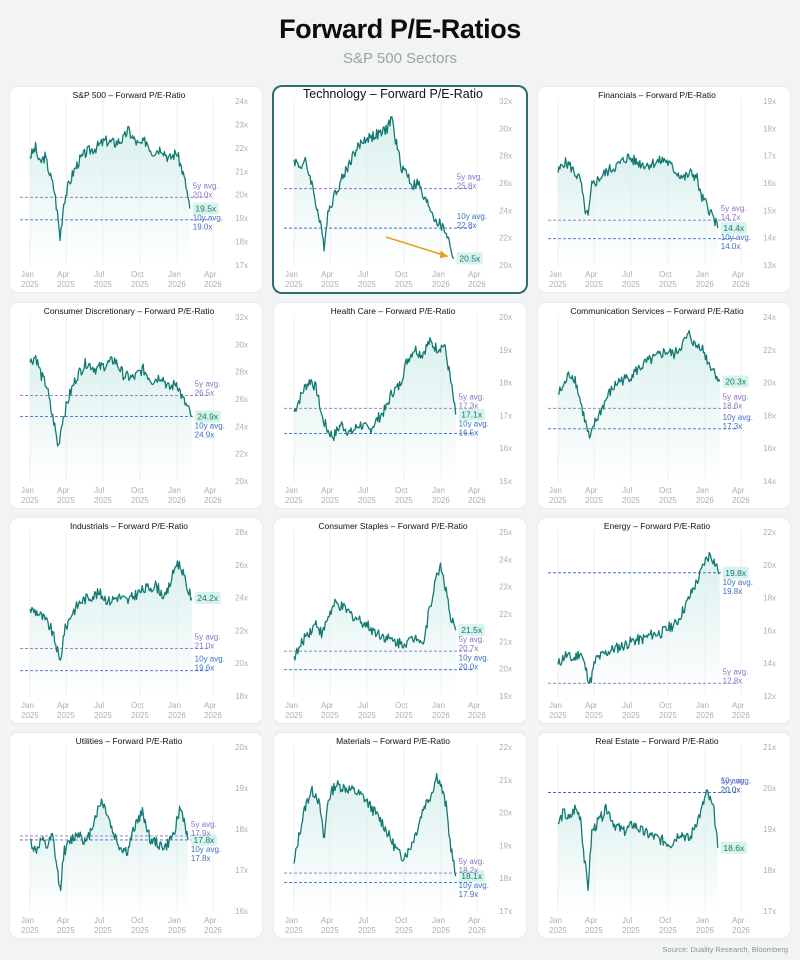 Image resolution: width=800 pixels, height=960 pixels. I want to click on source-note: Source: Duality Research, Bloomberg, so click(725, 949).